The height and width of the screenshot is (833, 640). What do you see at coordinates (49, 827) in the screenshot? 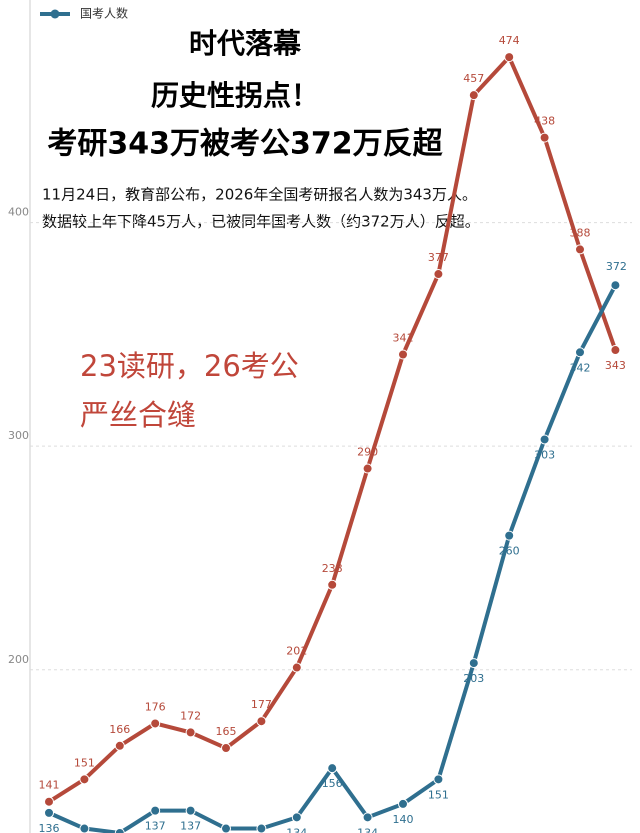
I see `value-label: 136` at bounding box center [49, 827].